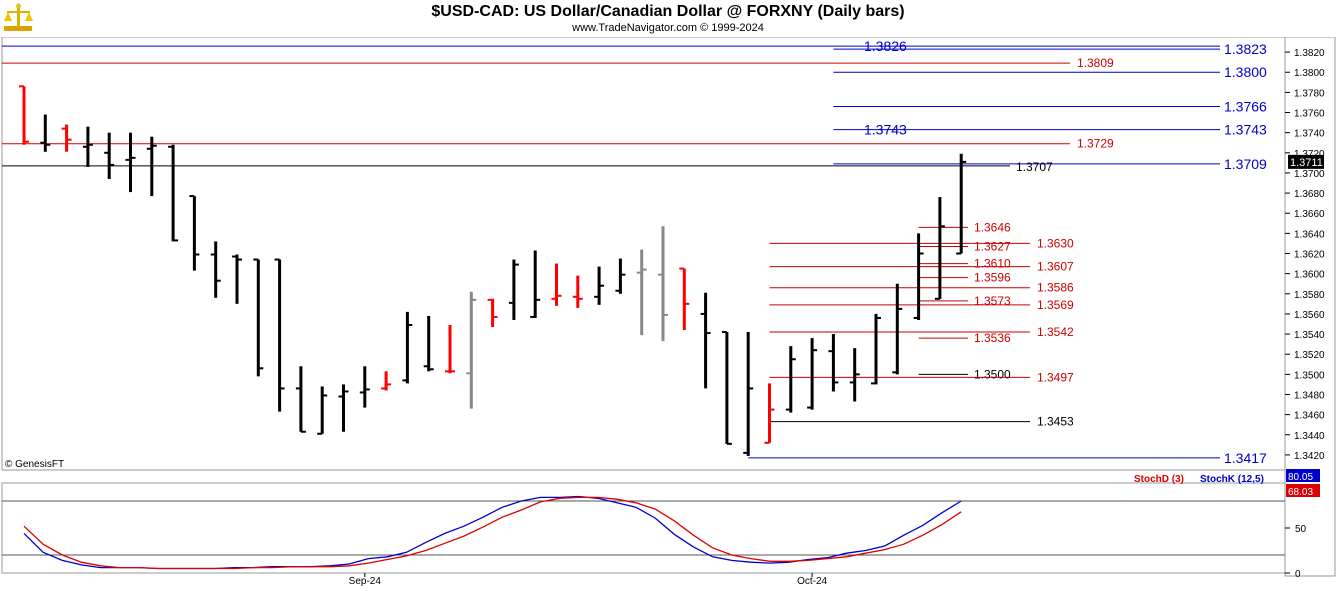 Image resolution: width=1336 pixels, height=591 pixels. I want to click on stoch-last-box, so click(1303, 490).